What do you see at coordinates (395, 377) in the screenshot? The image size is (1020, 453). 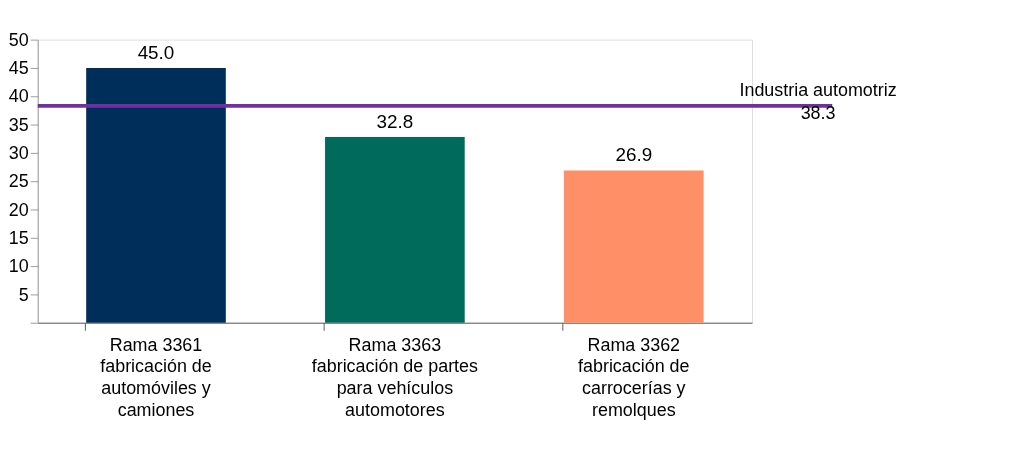 I see `x-tick-label: Rama 3363 fabricación de partes para vehículos automotores` at bounding box center [395, 377].